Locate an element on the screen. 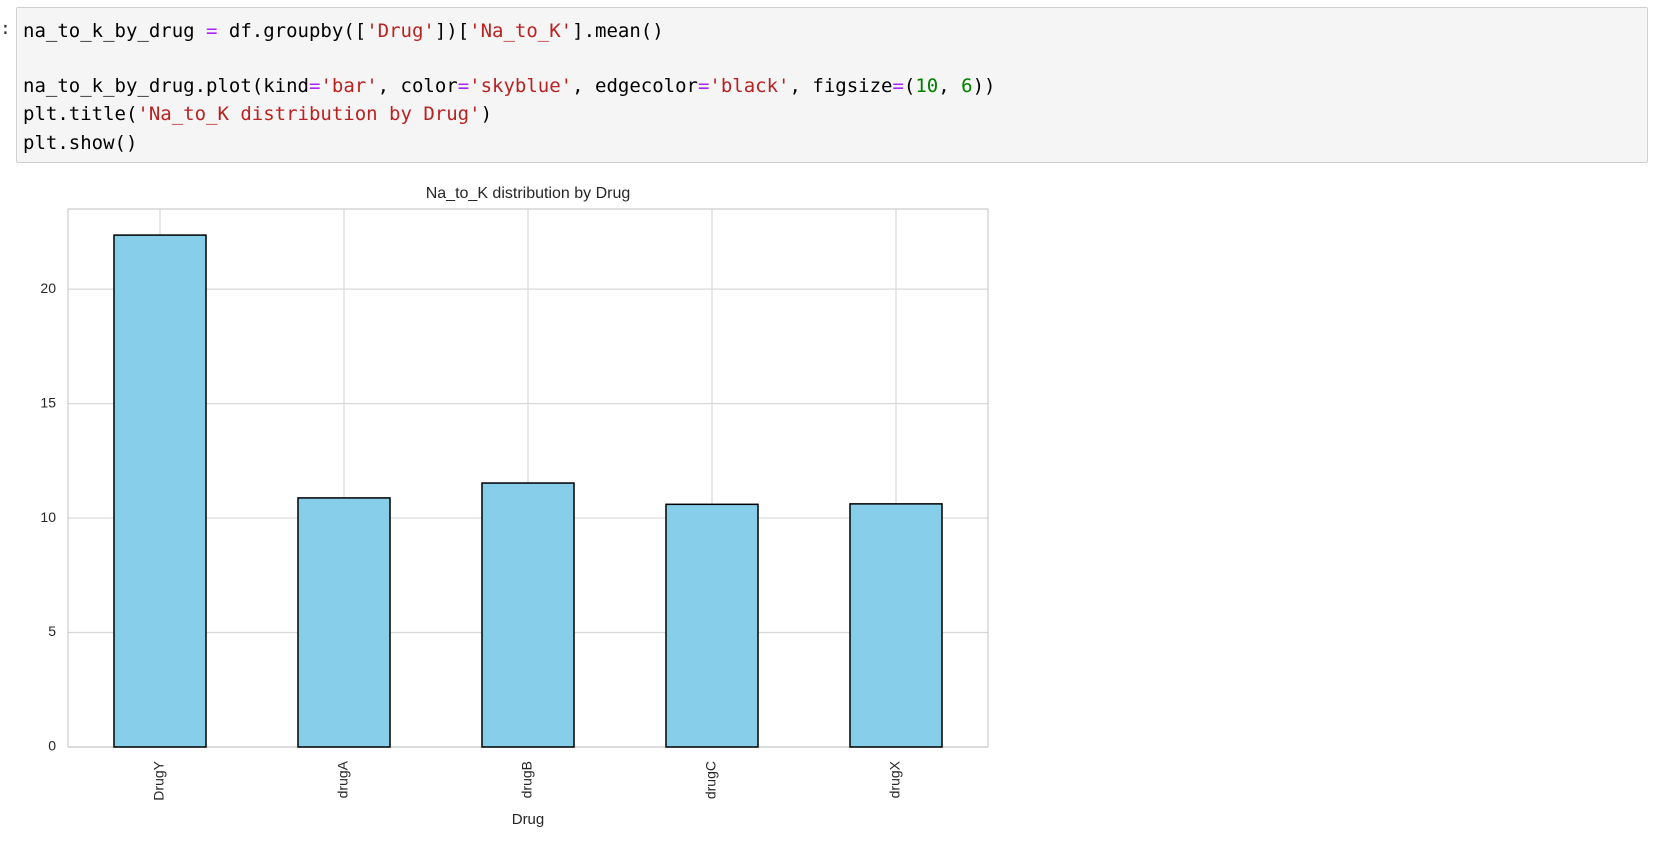 This screenshot has height=852, width=1659. code-token: 'Drug' is located at coordinates (400, 31).